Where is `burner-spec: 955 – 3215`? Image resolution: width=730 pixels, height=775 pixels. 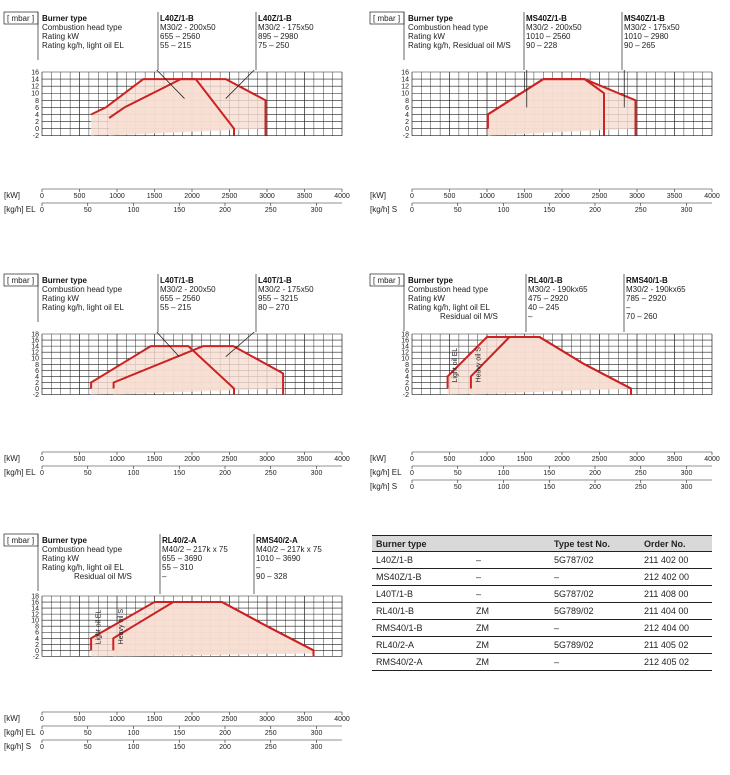 burner-spec: 955 – 3215 is located at coordinates (278, 298).